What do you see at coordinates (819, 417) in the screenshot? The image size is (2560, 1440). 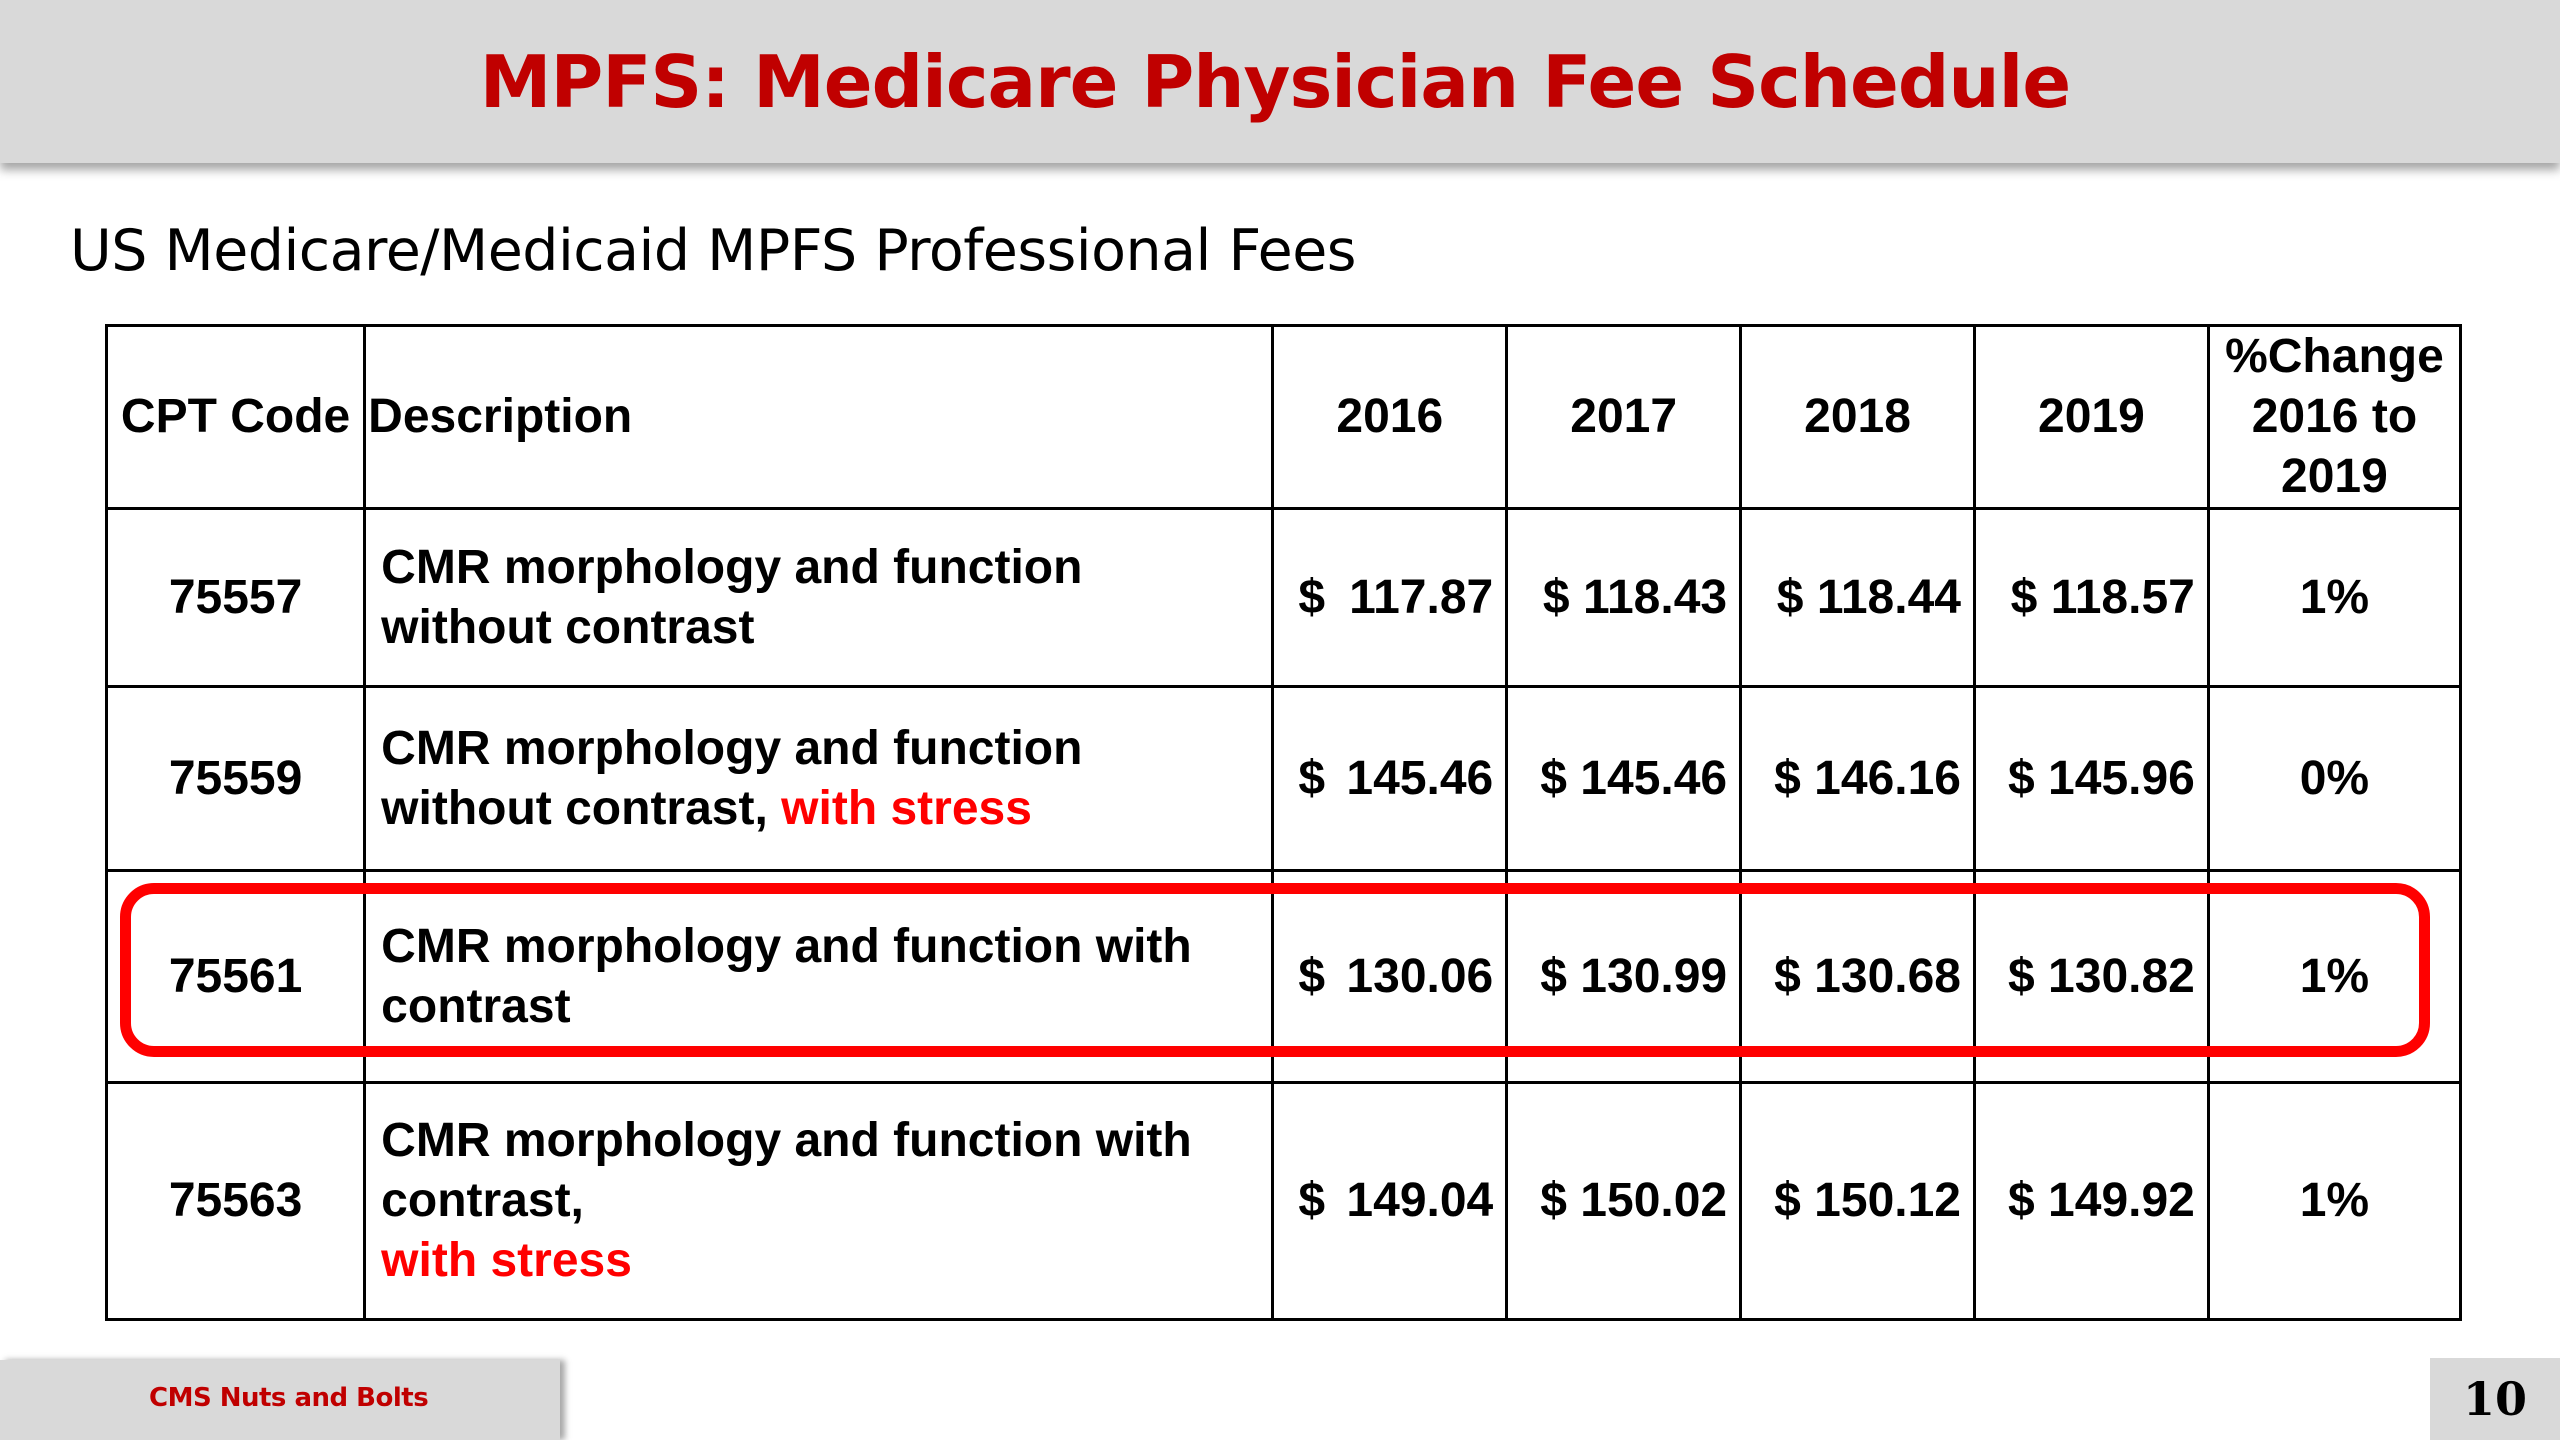 I see `column-header-description: Description` at bounding box center [819, 417].